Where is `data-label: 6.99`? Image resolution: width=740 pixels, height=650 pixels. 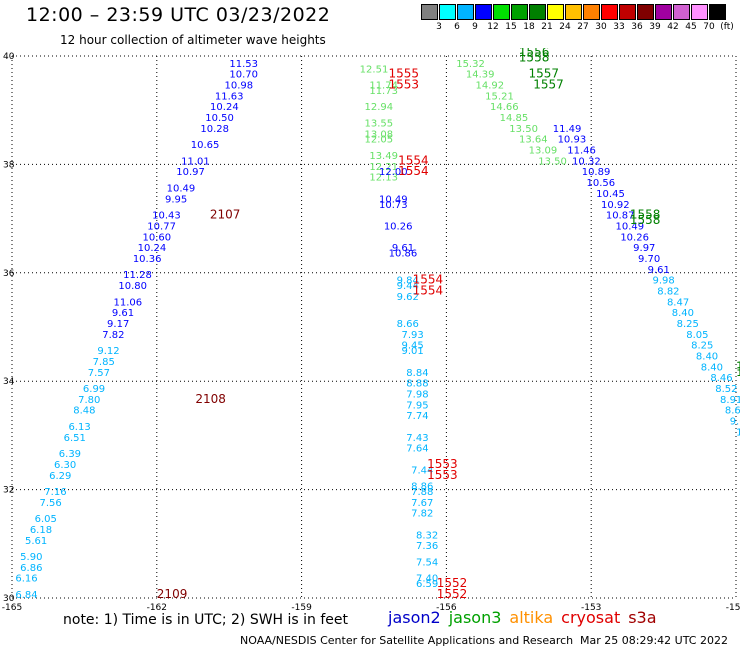
data-label: 6.99 is located at coordinates (94, 389).